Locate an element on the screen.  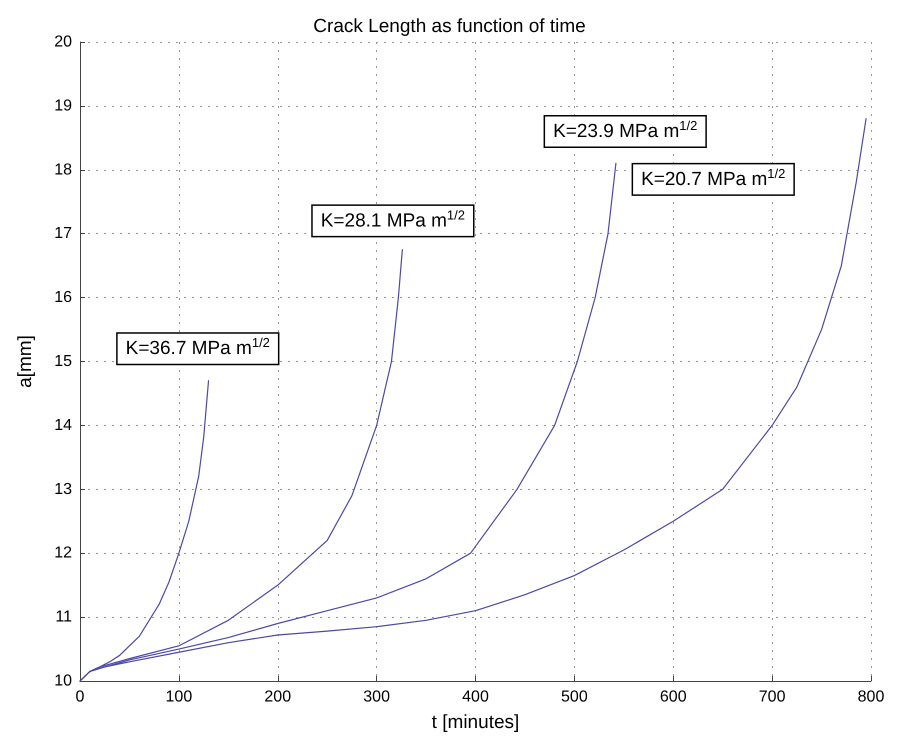
y-axis-title: a[mm] is located at coordinates (25, 361).